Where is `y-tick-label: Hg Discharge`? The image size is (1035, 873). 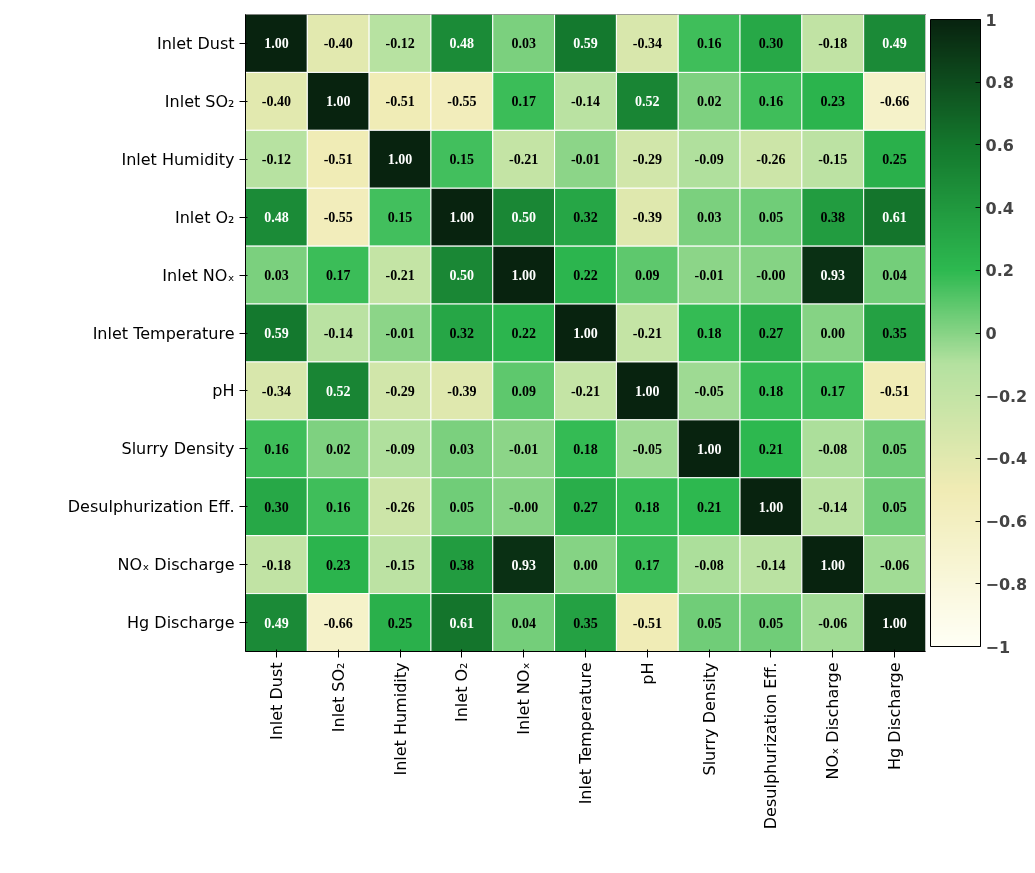
y-tick-label: Hg Discharge is located at coordinates (181, 623).